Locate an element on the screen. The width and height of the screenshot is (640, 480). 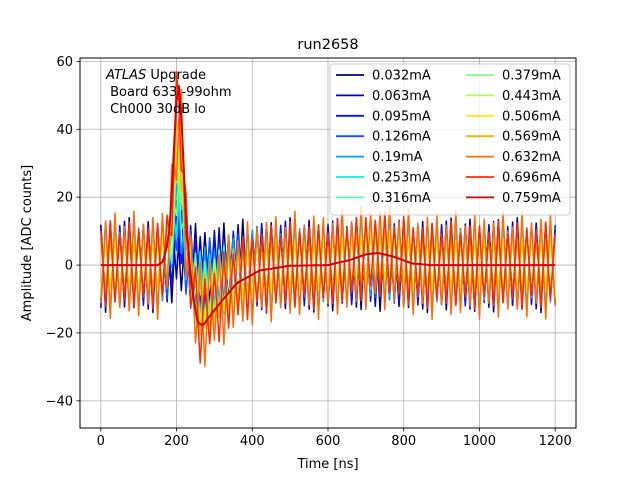
legend-label: 0.696mA is located at coordinates (531, 178).